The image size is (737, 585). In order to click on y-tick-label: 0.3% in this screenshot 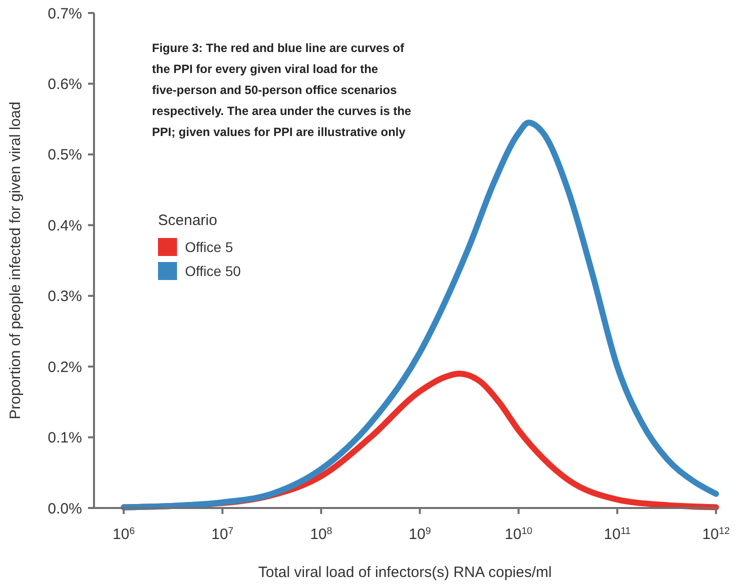, I will do `click(65, 297)`.